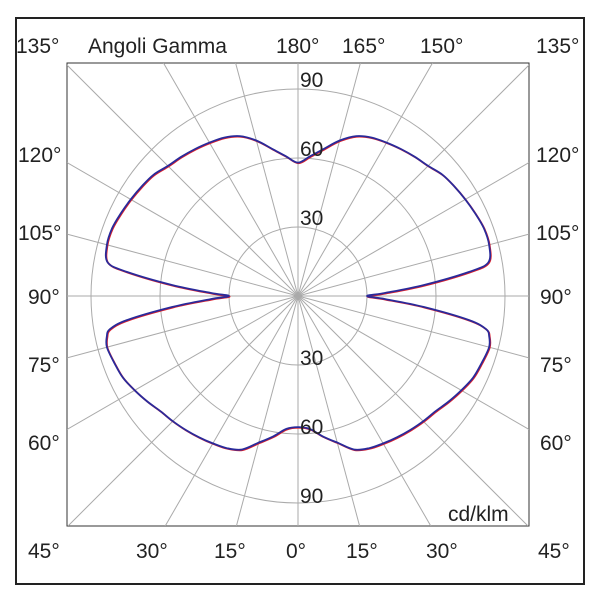  Describe the element at coordinates (441, 46) in the screenshot. I see `top-label-150: 150°` at that location.